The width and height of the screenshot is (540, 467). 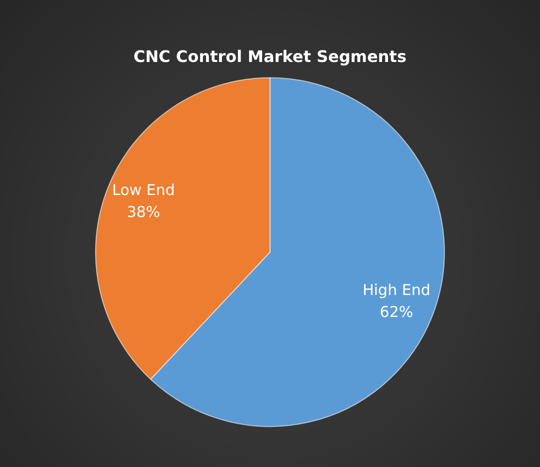 What do you see at coordinates (270, 56) in the screenshot?
I see `chart-title: CNC Control Market Segments` at bounding box center [270, 56].